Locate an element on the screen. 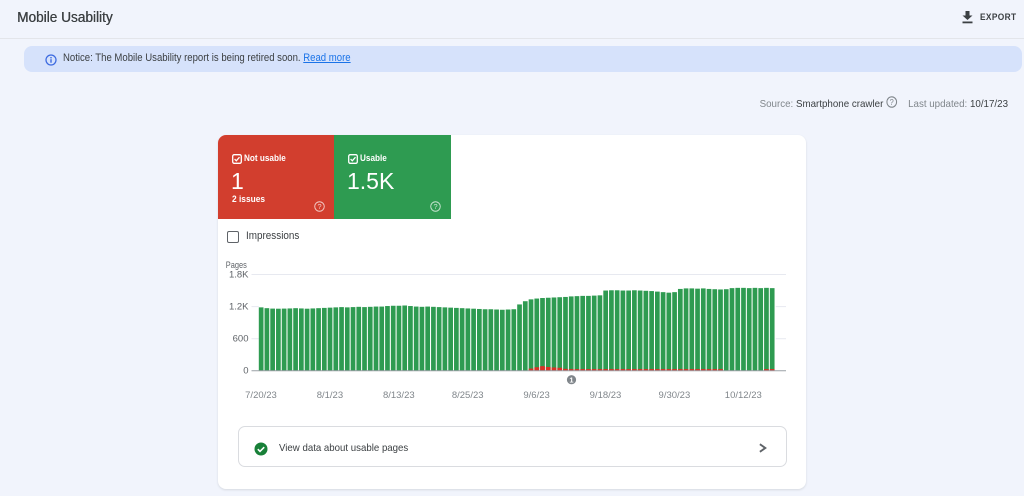 The image size is (1024, 496). svg-text: 1.8K is located at coordinates (239, 275).